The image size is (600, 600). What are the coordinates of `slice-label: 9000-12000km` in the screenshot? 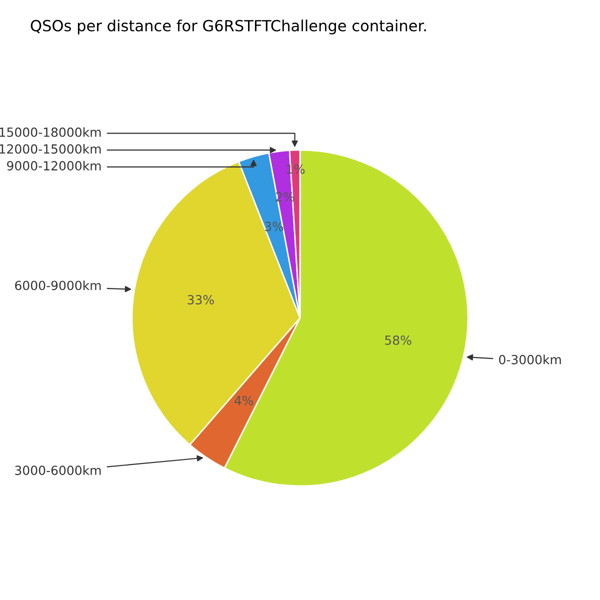 It's located at (54, 165).